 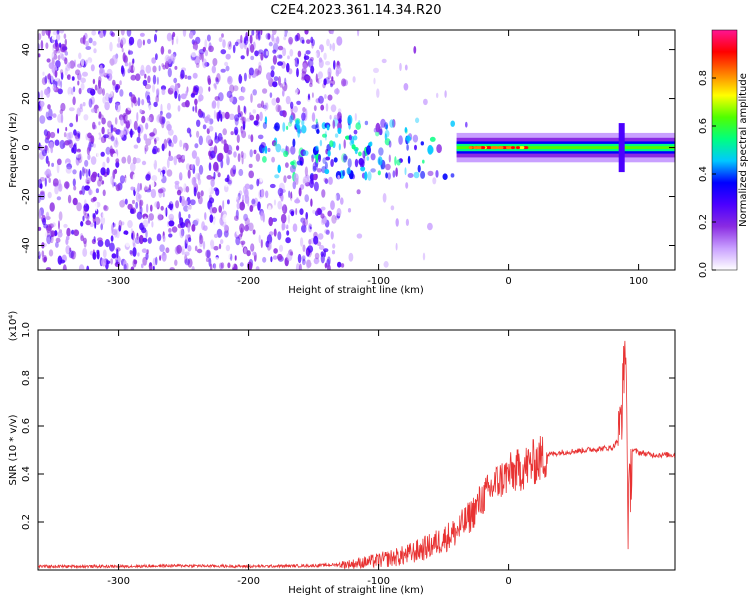 I want to click on y-tick-label: 40, so click(x=26, y=49).